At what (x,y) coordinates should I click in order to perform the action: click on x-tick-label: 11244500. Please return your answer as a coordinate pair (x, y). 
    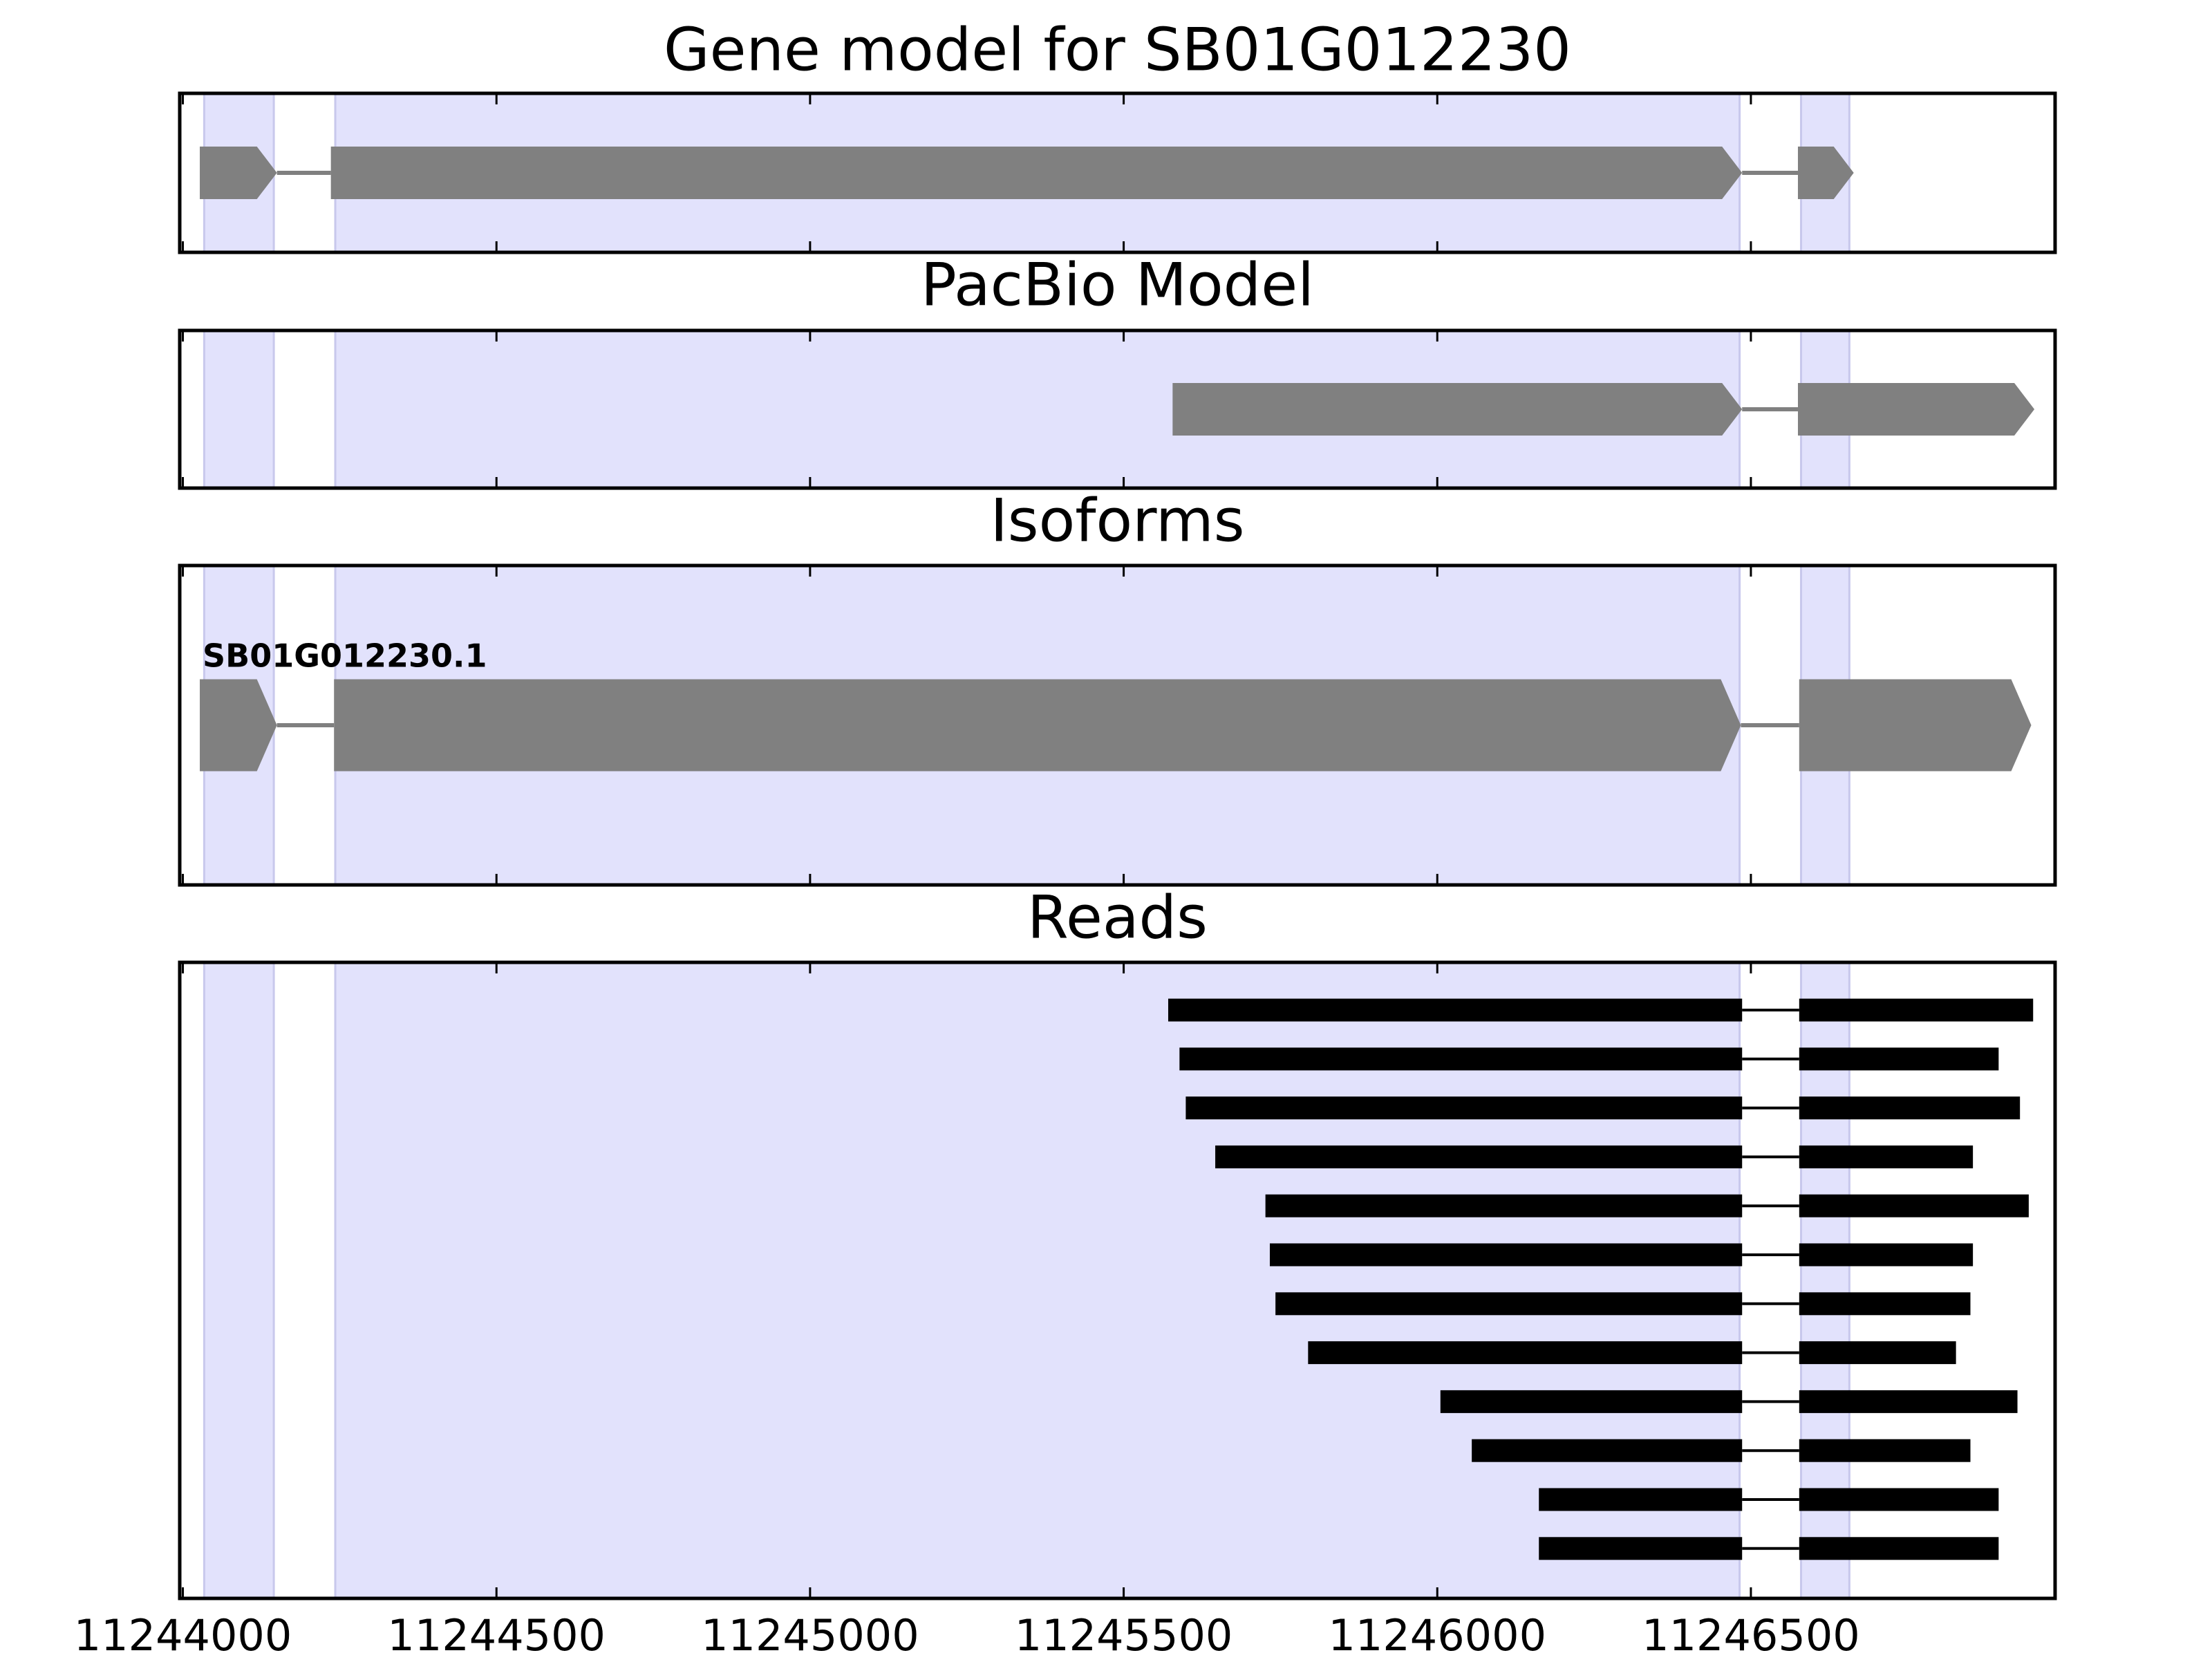
    Looking at the image, I should click on (496, 1635).